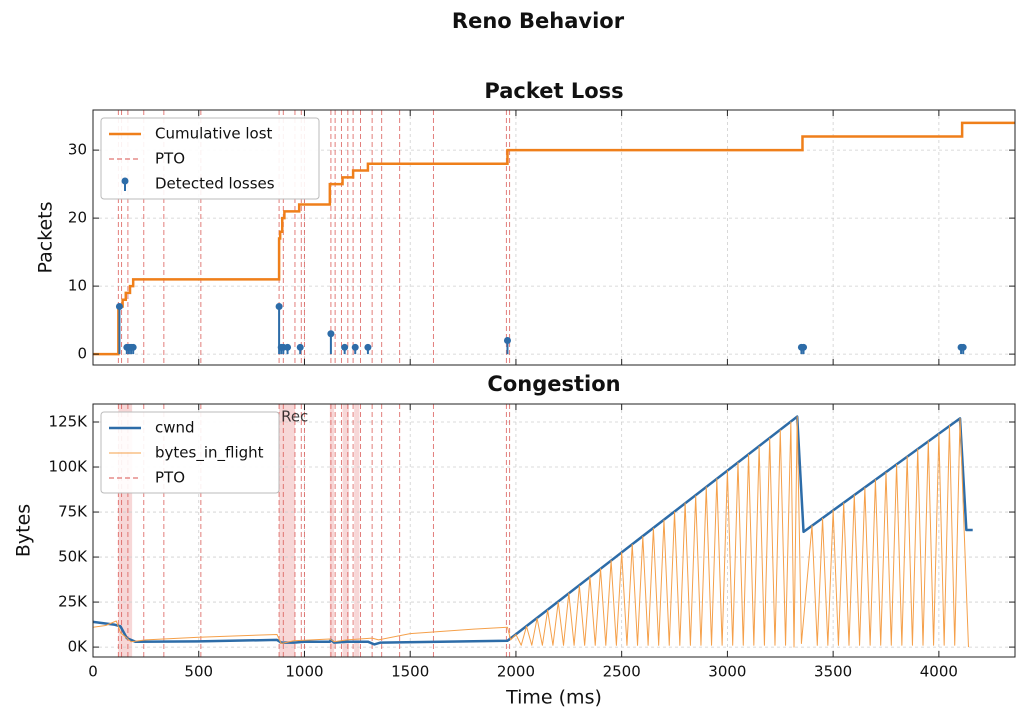 The image size is (1024, 723). What do you see at coordinates (538, 21) in the screenshot?
I see `figure-title: Reno Behavior` at bounding box center [538, 21].